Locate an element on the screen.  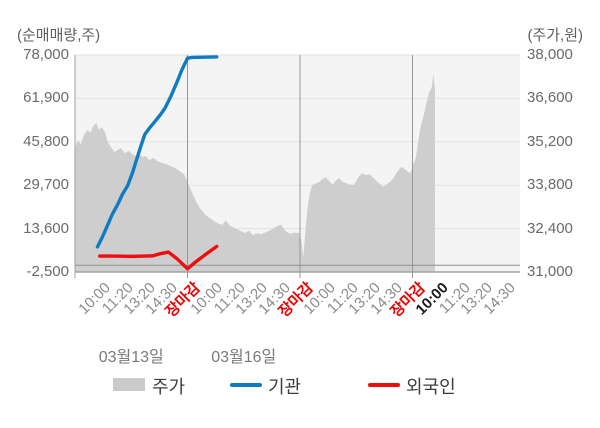
foreigner-line-swatch is located at coordinates (384, 385).